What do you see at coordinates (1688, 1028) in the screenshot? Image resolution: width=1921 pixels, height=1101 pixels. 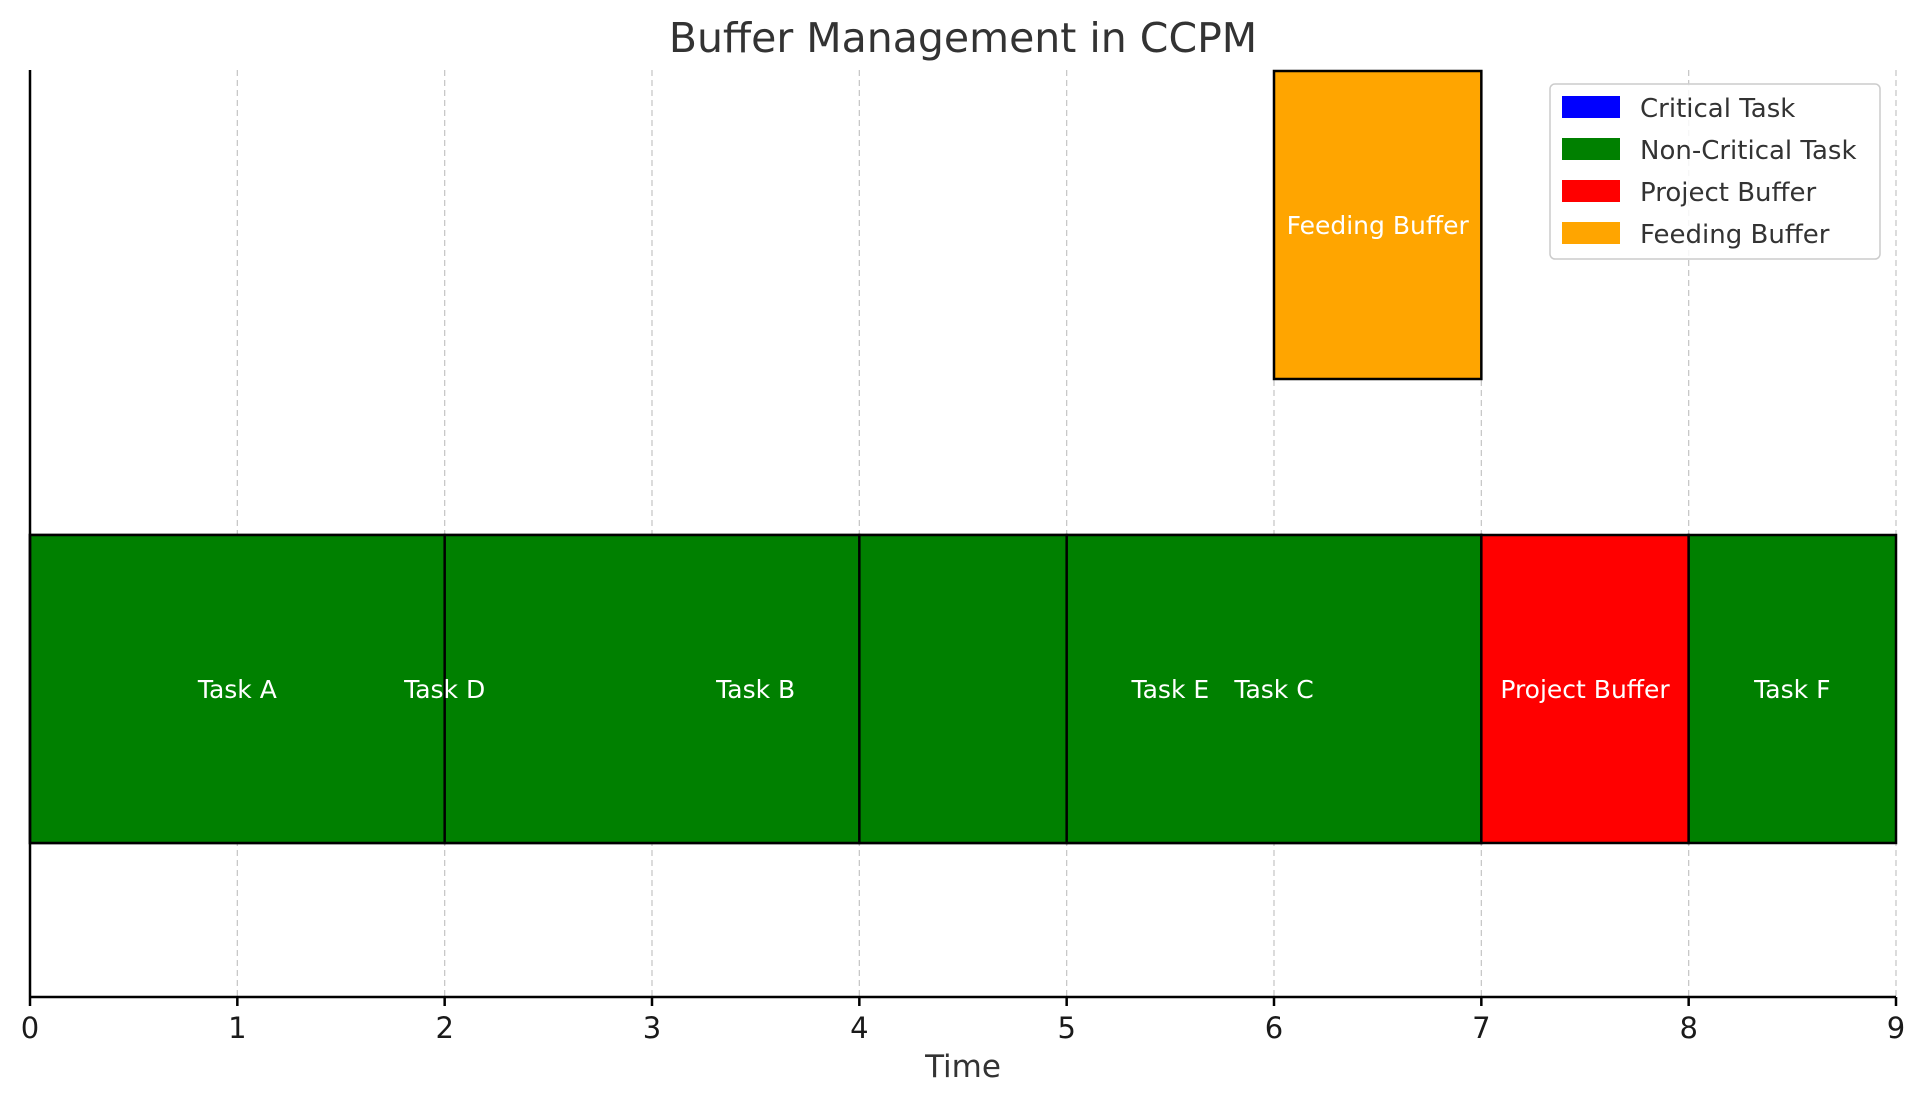 I see `x-tick-label-8: 8` at bounding box center [1688, 1028].